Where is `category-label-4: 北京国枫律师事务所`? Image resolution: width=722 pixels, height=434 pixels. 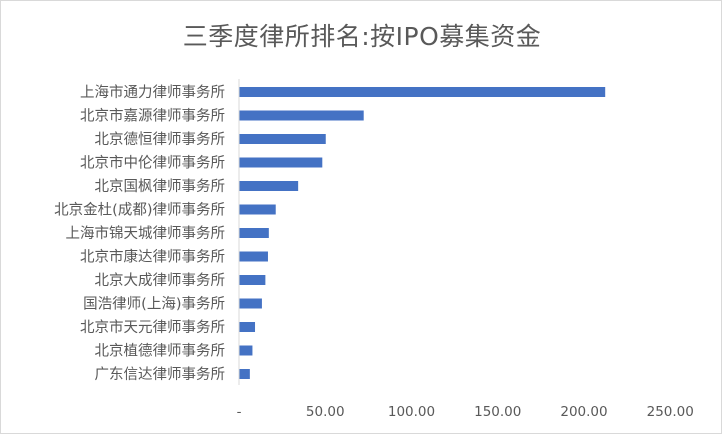 category-label-4: 北京国枫律师事务所 is located at coordinates (160, 186).